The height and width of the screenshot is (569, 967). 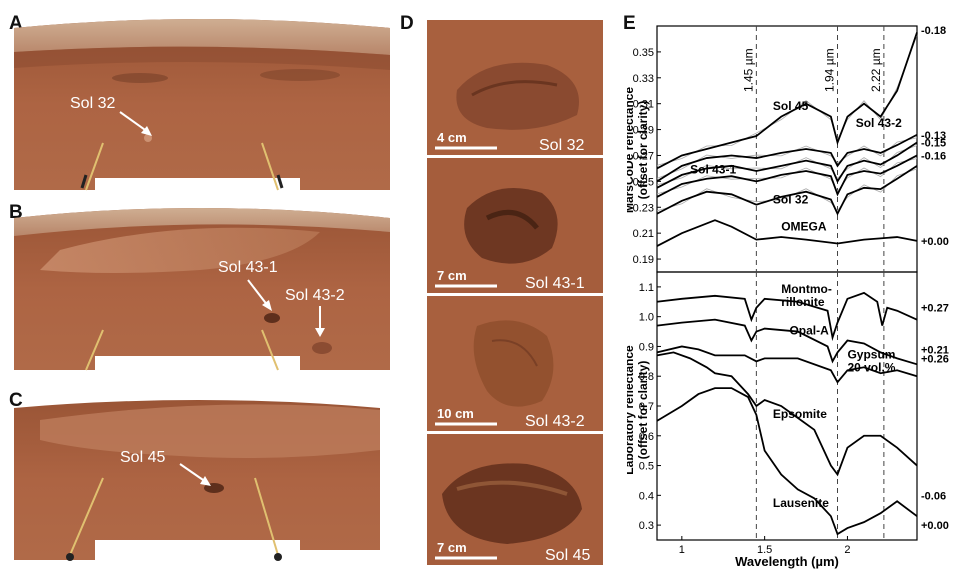 I want to click on scale-label: 4 cm, so click(x=452, y=137).